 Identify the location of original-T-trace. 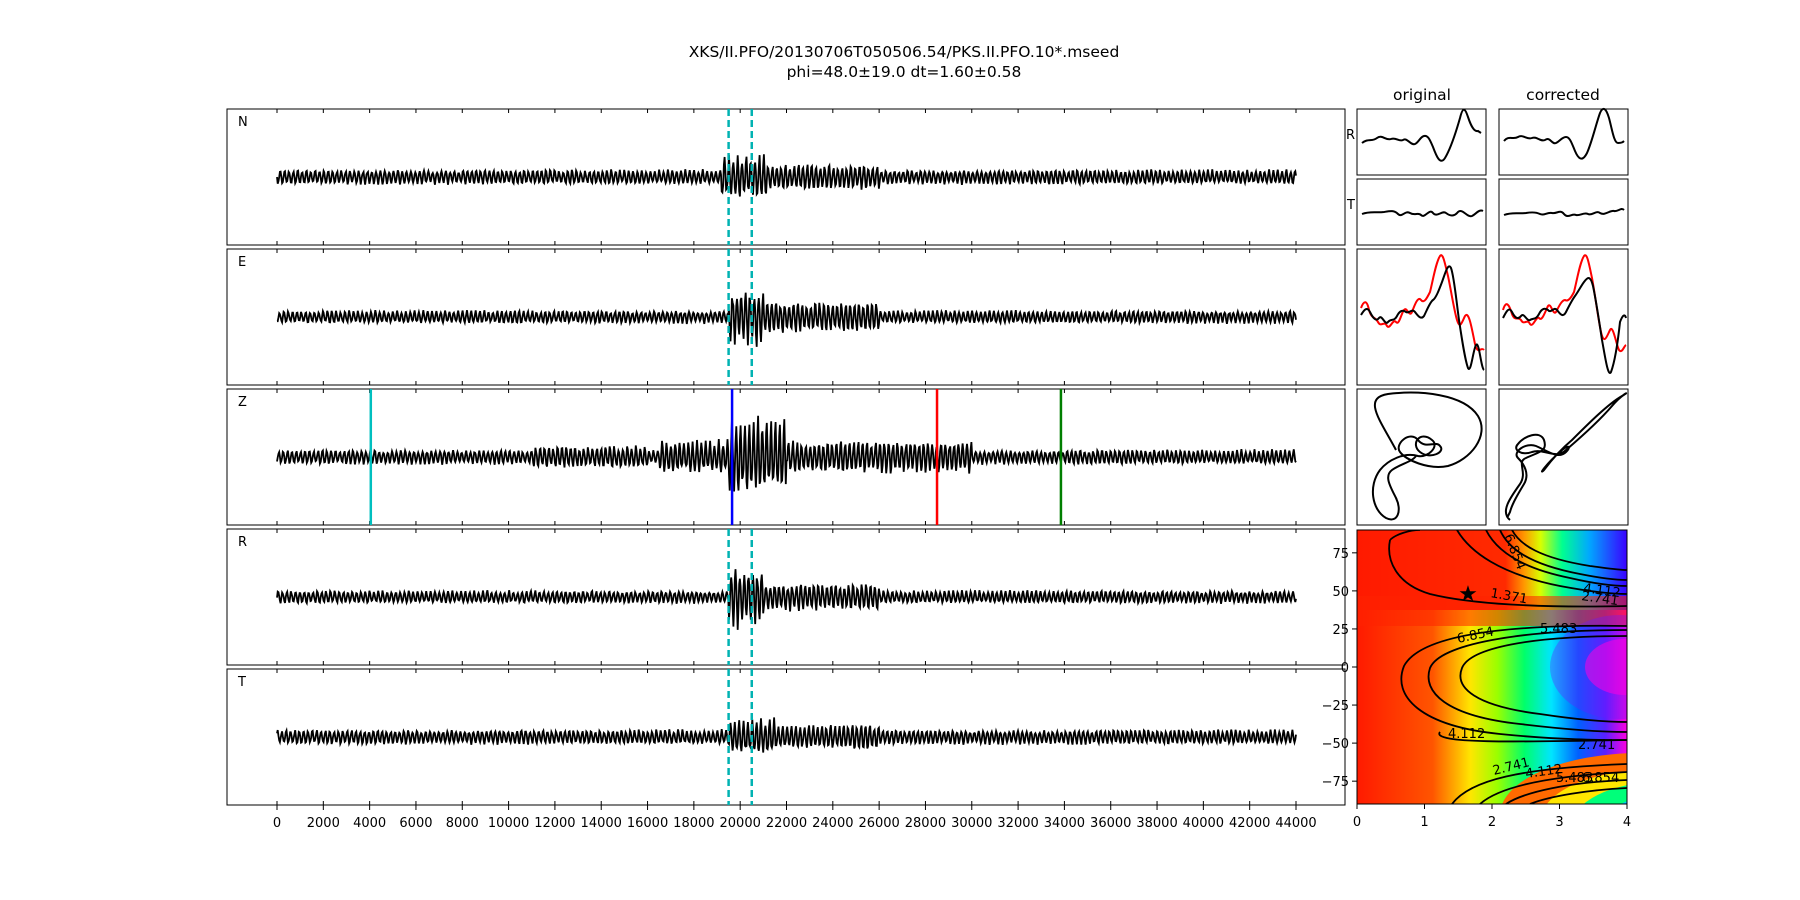
(1422, 213).